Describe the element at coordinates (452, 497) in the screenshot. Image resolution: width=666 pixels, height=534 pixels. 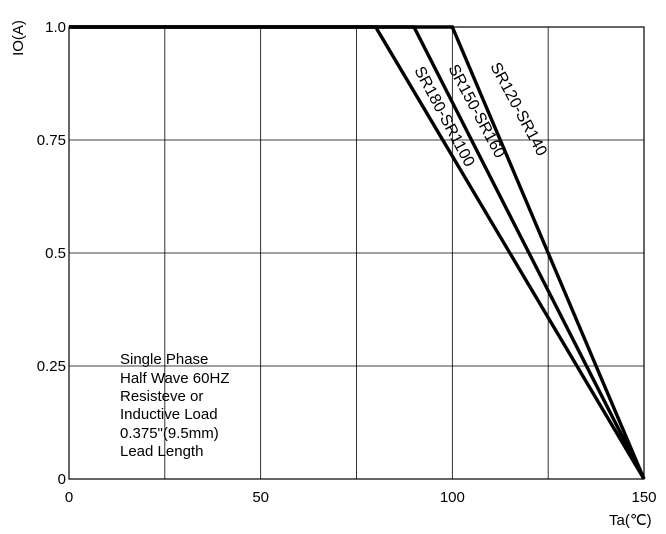
I see `x-tick-label: 100` at that location.